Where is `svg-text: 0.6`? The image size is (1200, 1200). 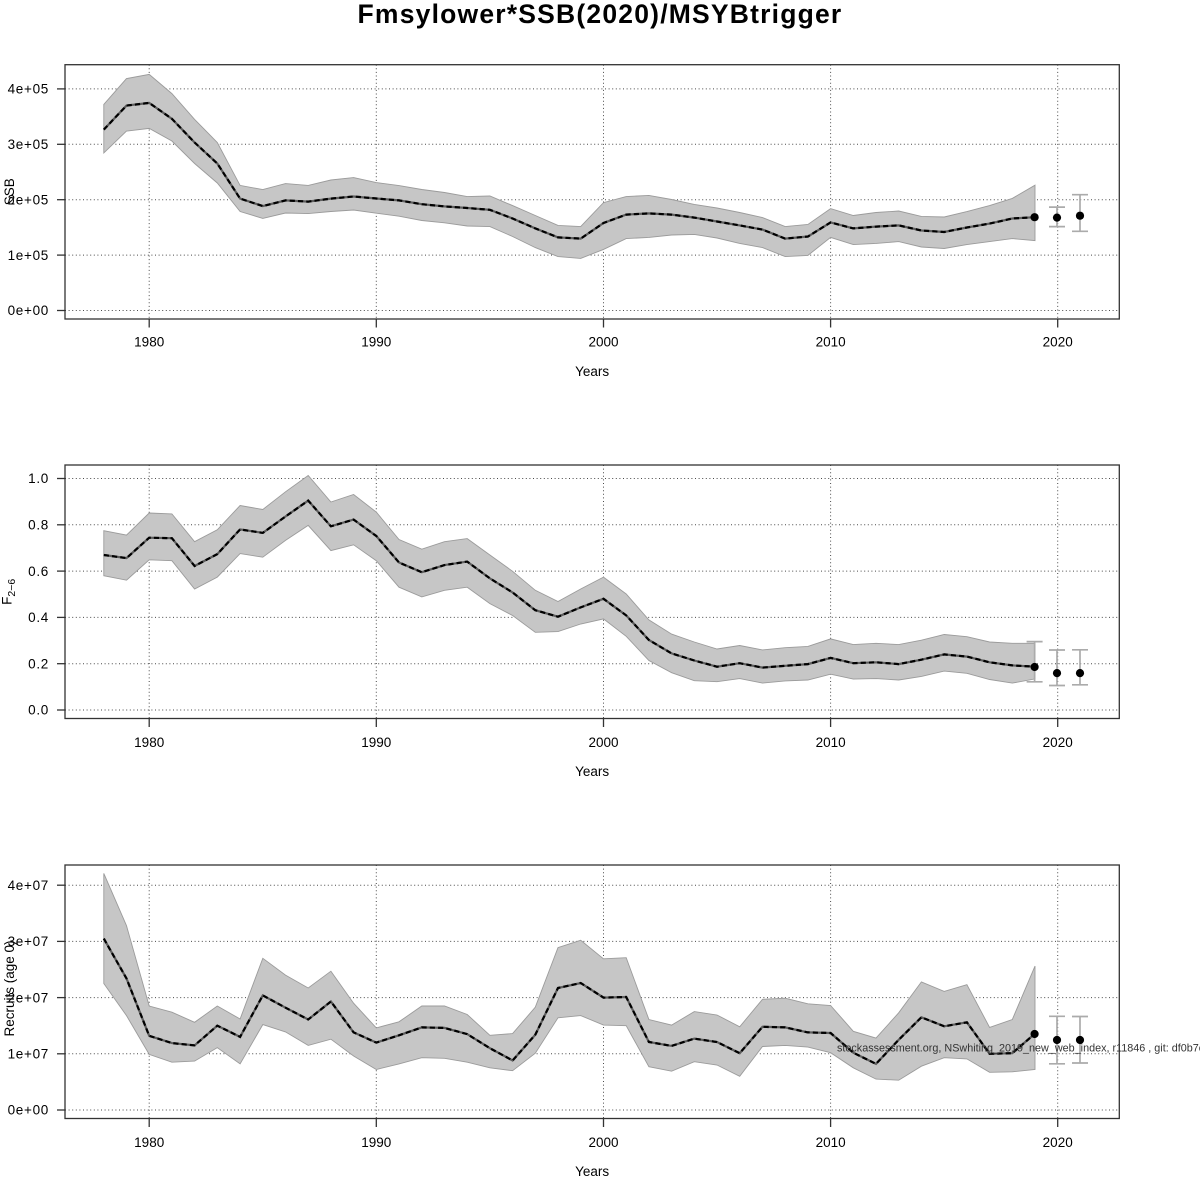
svg-text: 0.6 is located at coordinates (38, 571).